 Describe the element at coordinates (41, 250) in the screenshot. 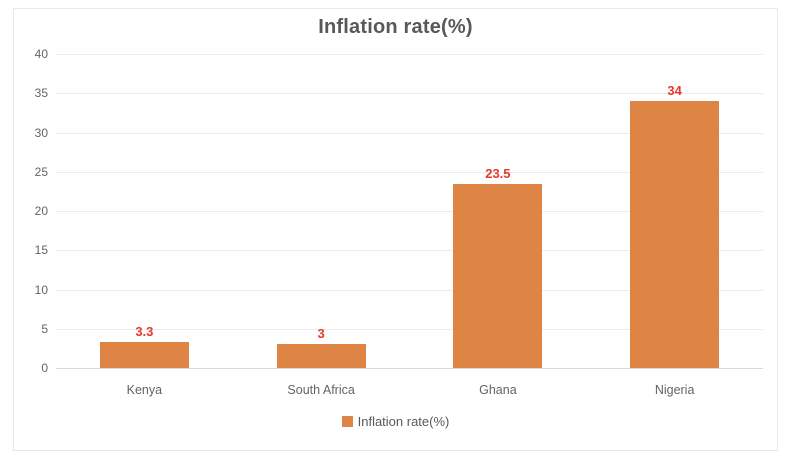

I see `y-tick-label: 15` at that location.